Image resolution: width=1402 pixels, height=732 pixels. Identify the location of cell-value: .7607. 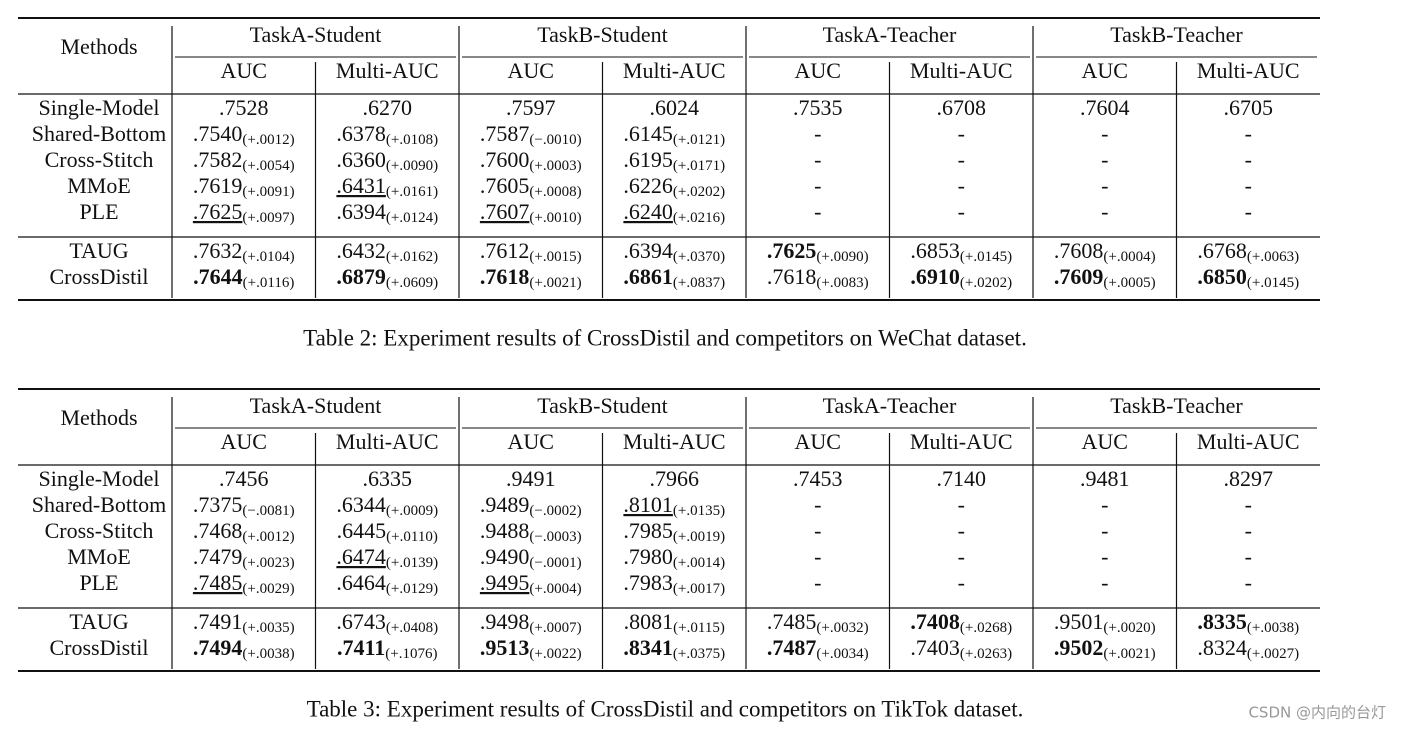
(505, 211).